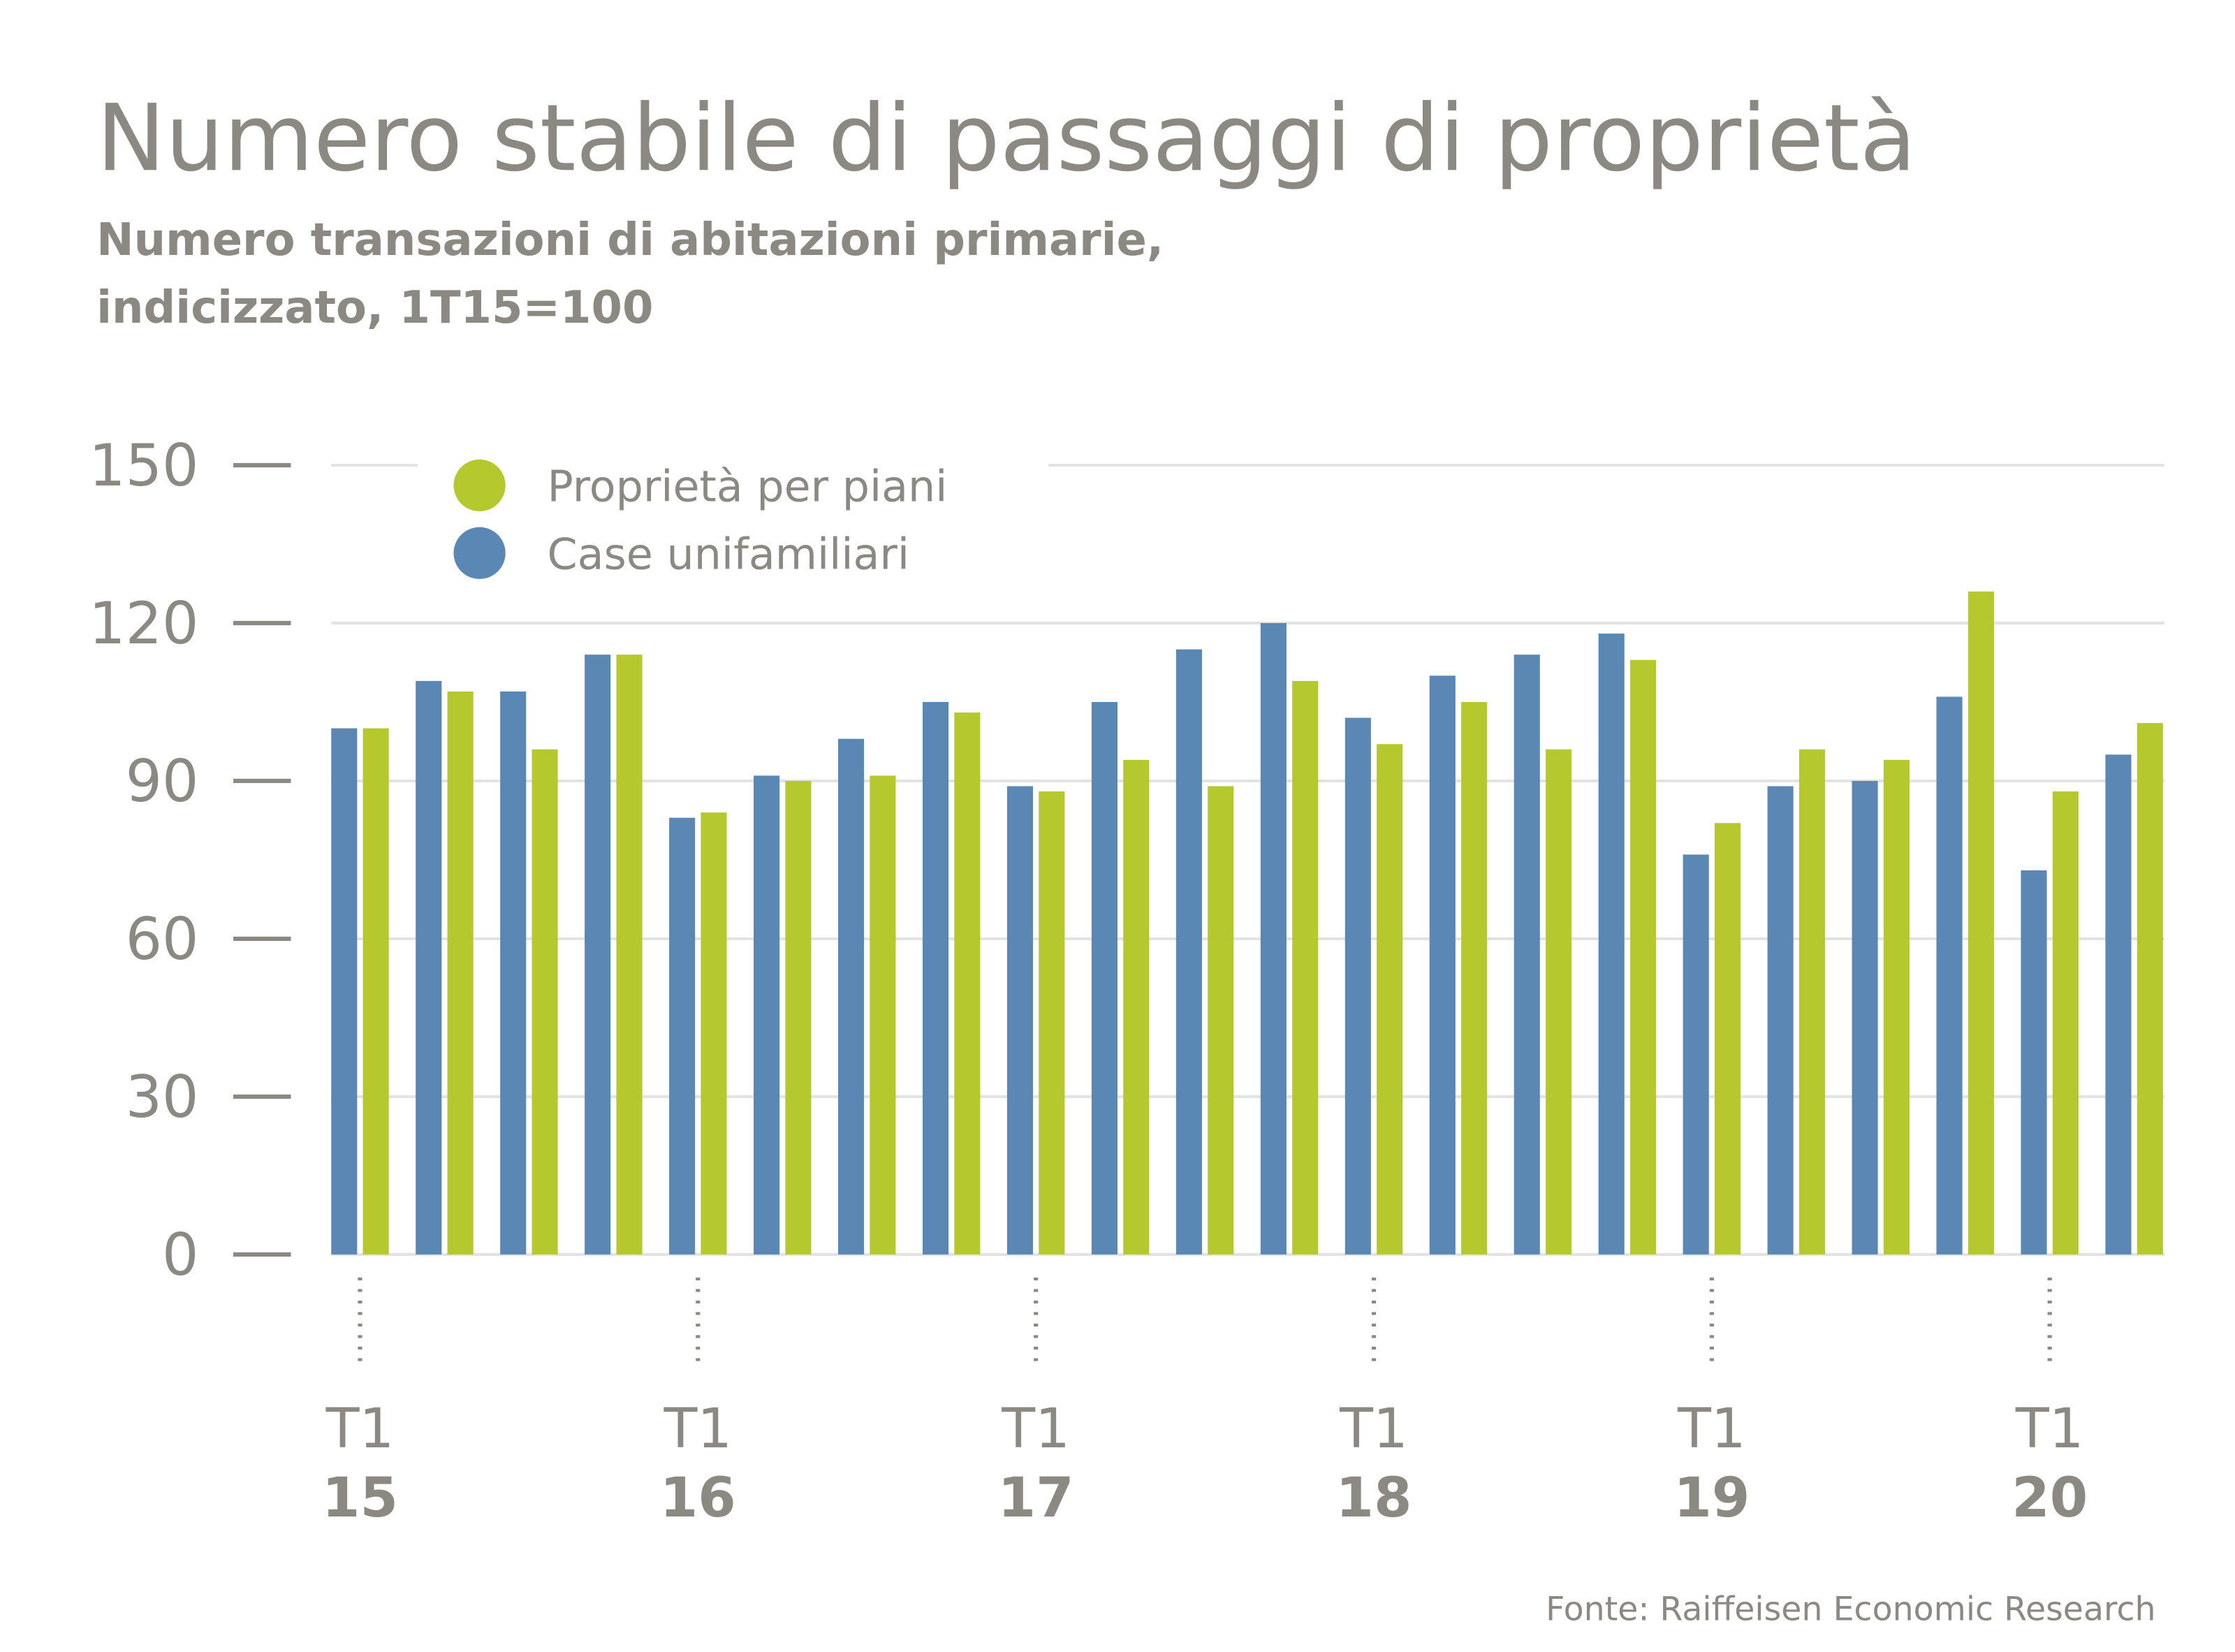 The image size is (2235, 1652). I want to click on y-tick-label: 150, so click(143, 465).